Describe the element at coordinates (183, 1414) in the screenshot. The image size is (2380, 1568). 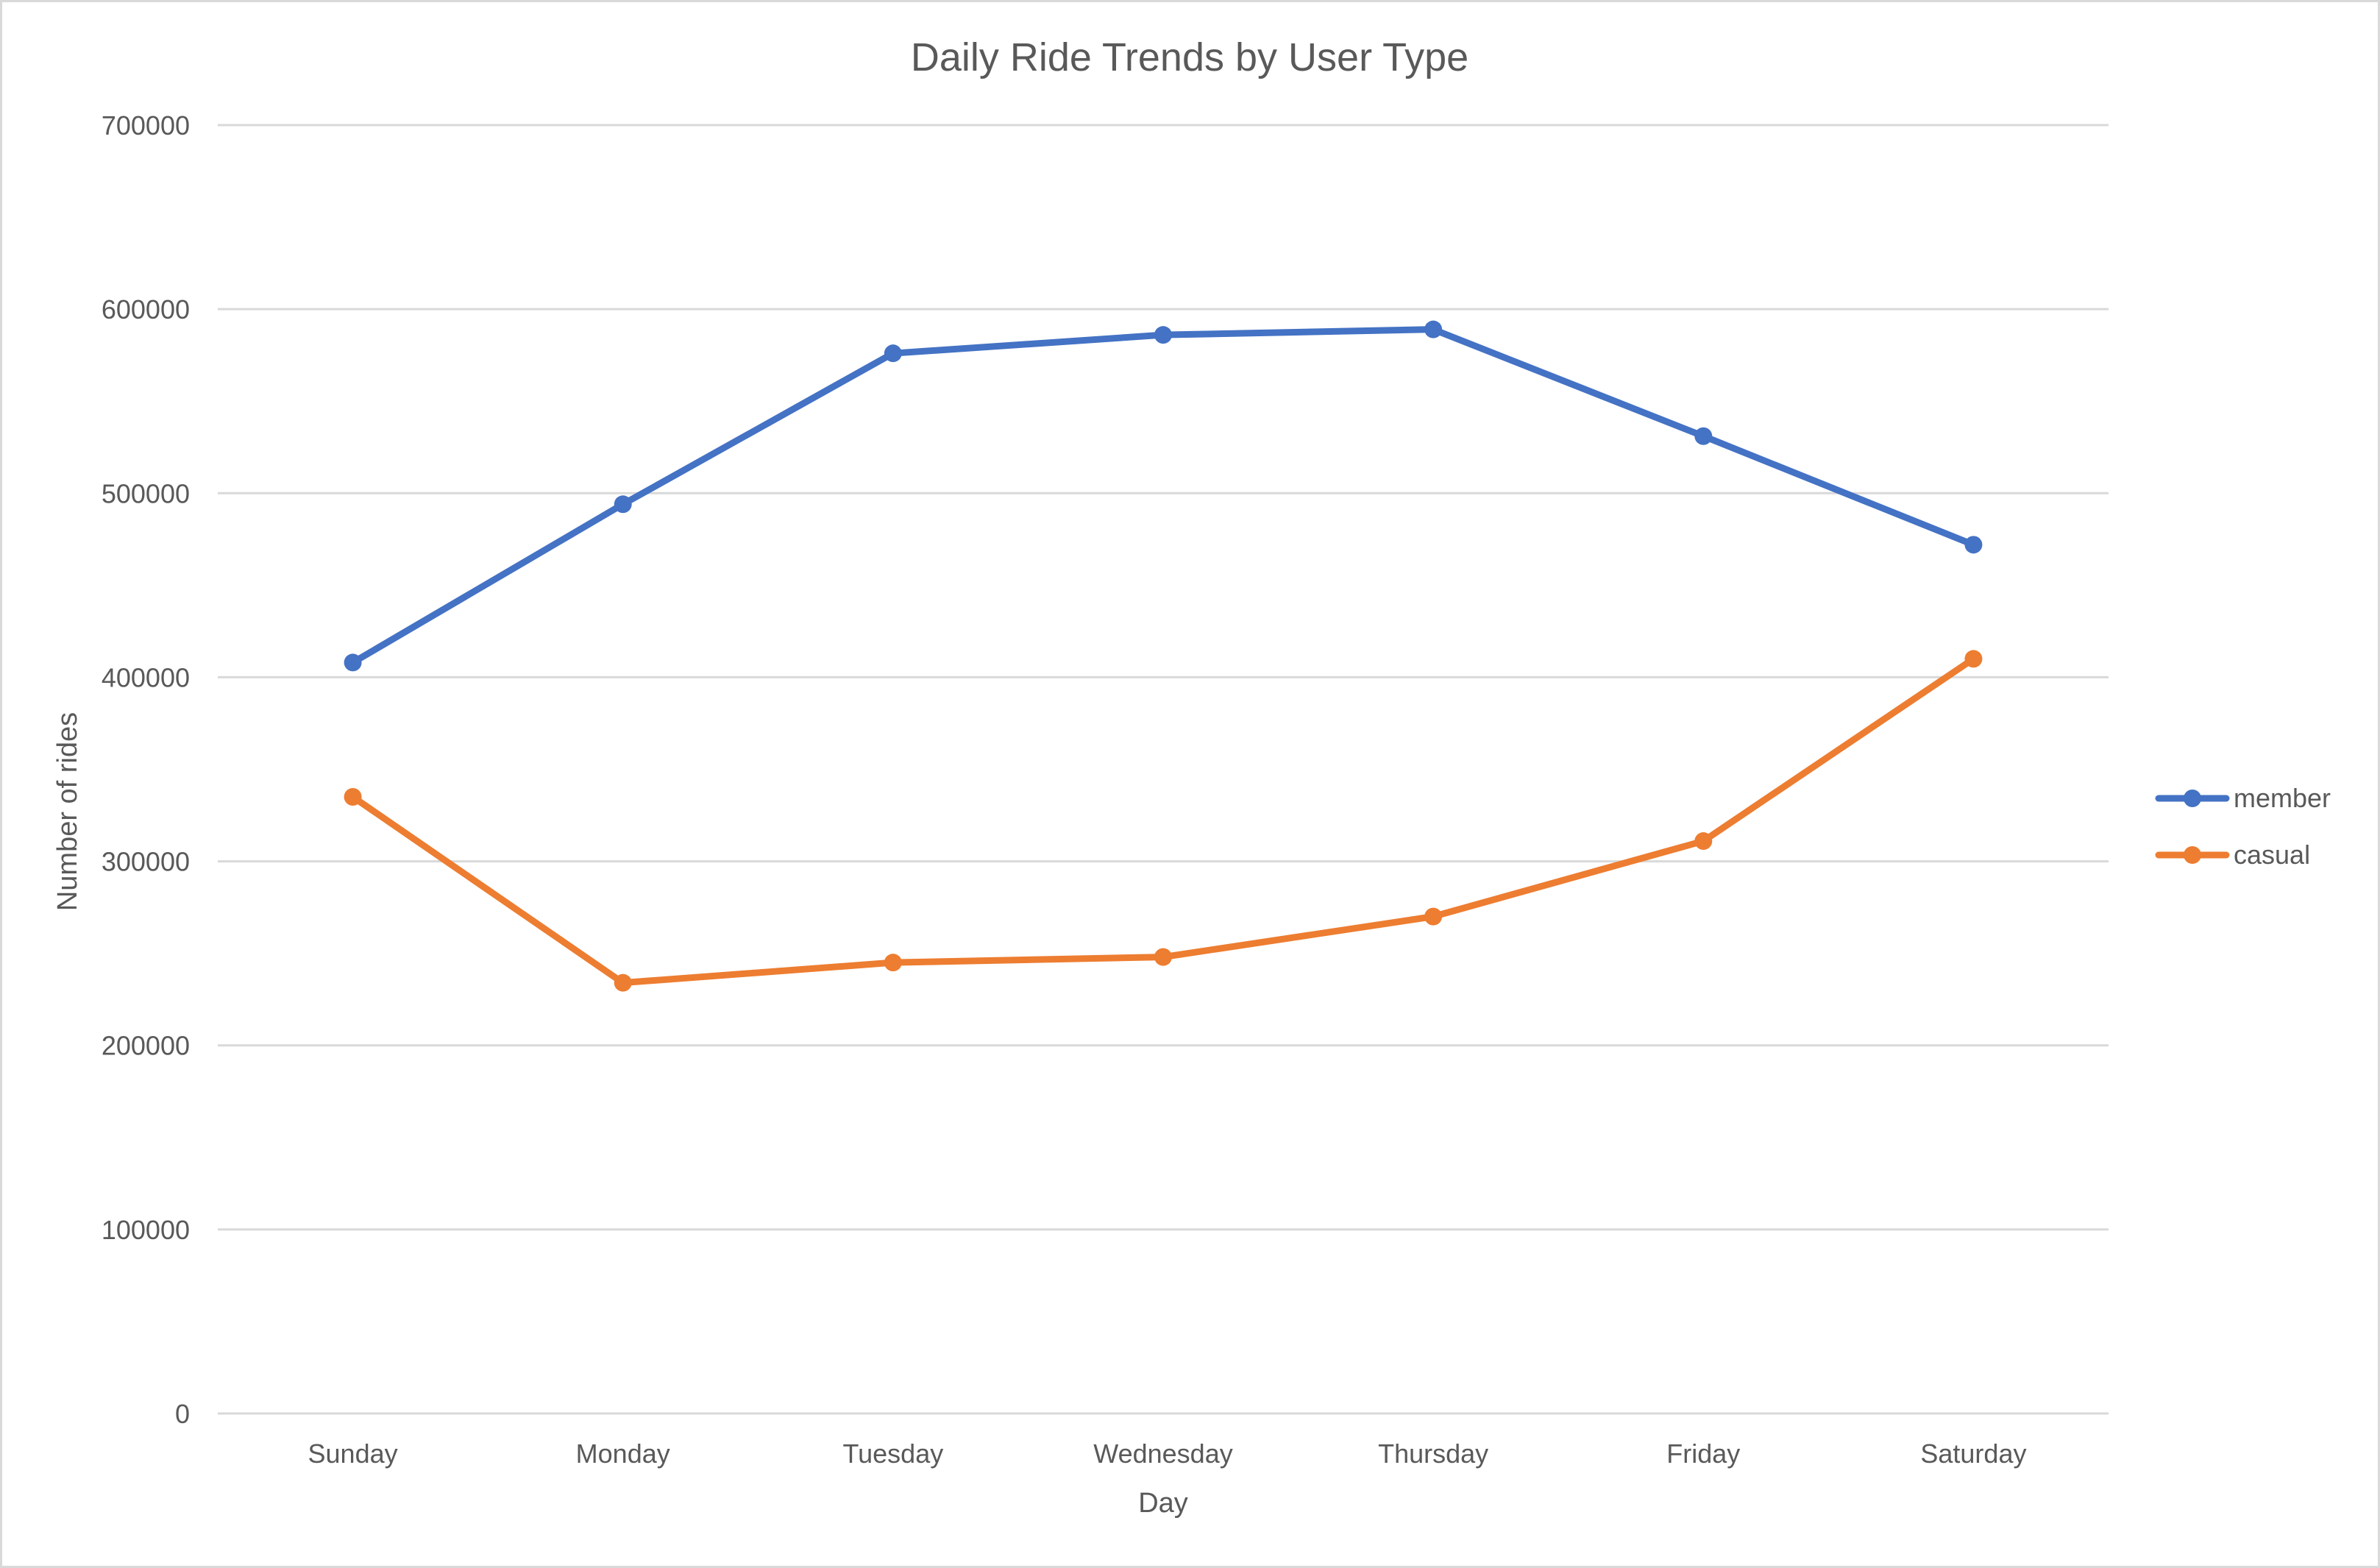
I see `y-tick-label: 0` at that location.